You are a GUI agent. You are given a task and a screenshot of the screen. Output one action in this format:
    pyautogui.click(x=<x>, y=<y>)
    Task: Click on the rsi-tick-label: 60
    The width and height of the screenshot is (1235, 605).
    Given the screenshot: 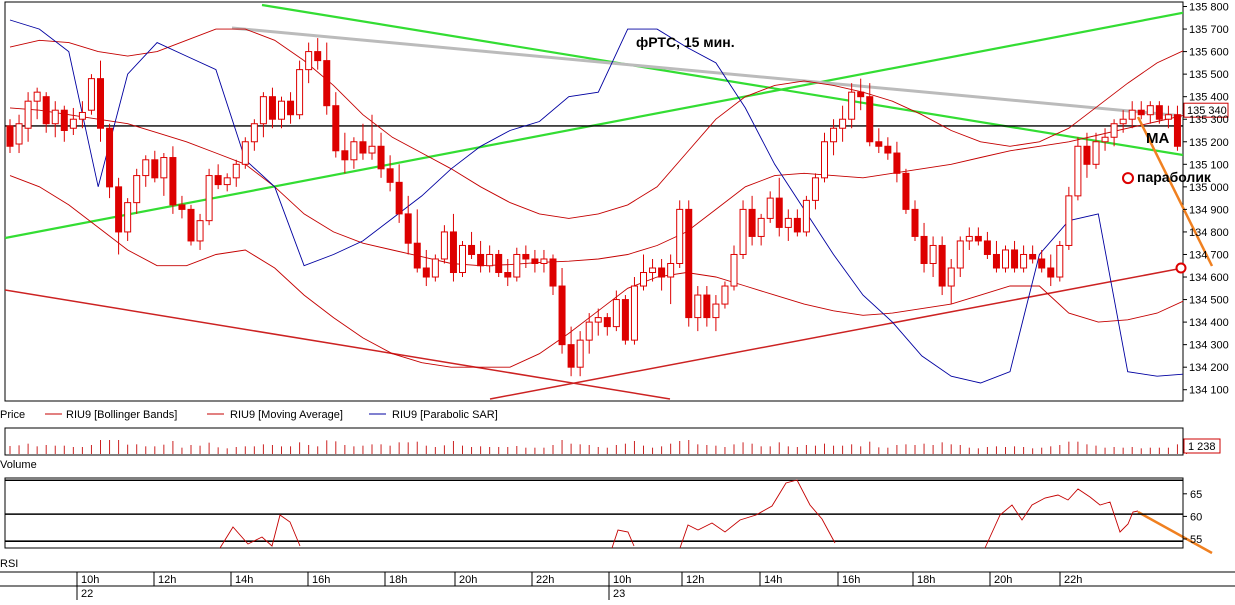 What is the action you would take?
    pyautogui.click(x=1196, y=517)
    